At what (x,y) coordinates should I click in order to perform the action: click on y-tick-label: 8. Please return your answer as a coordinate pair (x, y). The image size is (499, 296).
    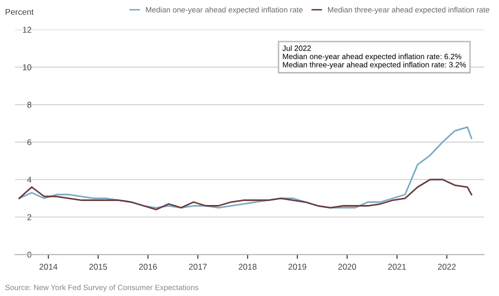
    Looking at the image, I should click on (29, 105).